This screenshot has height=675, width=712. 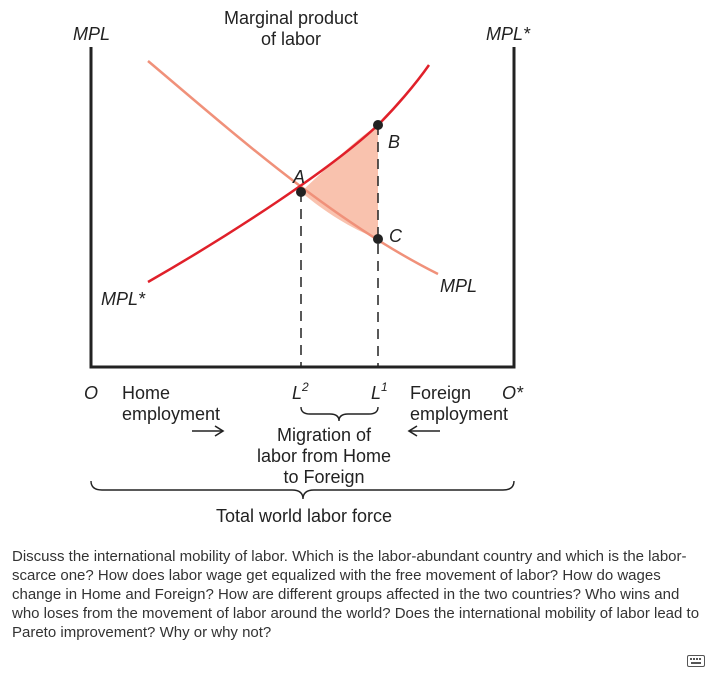 What do you see at coordinates (123, 299) in the screenshot?
I see `foreign-curve-label: MPL*` at bounding box center [123, 299].